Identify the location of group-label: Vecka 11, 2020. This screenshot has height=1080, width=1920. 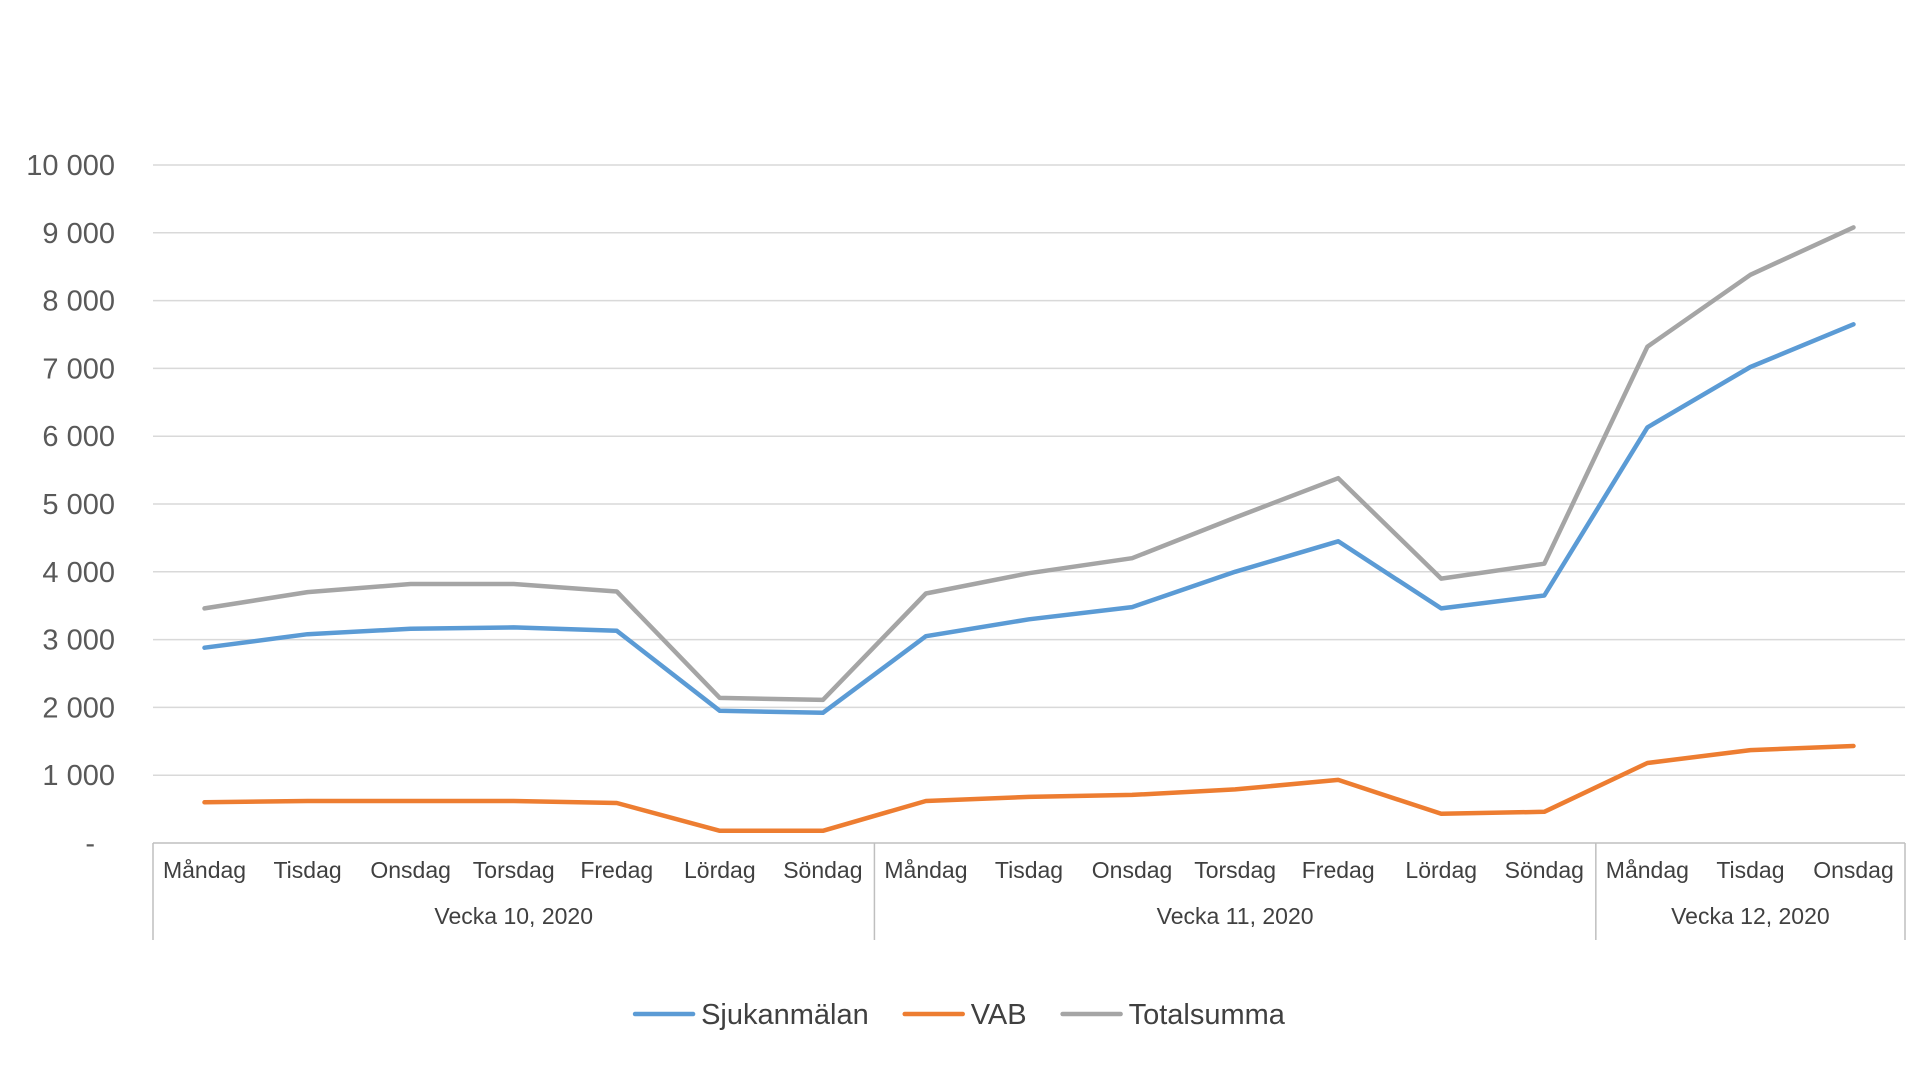
(1235, 916).